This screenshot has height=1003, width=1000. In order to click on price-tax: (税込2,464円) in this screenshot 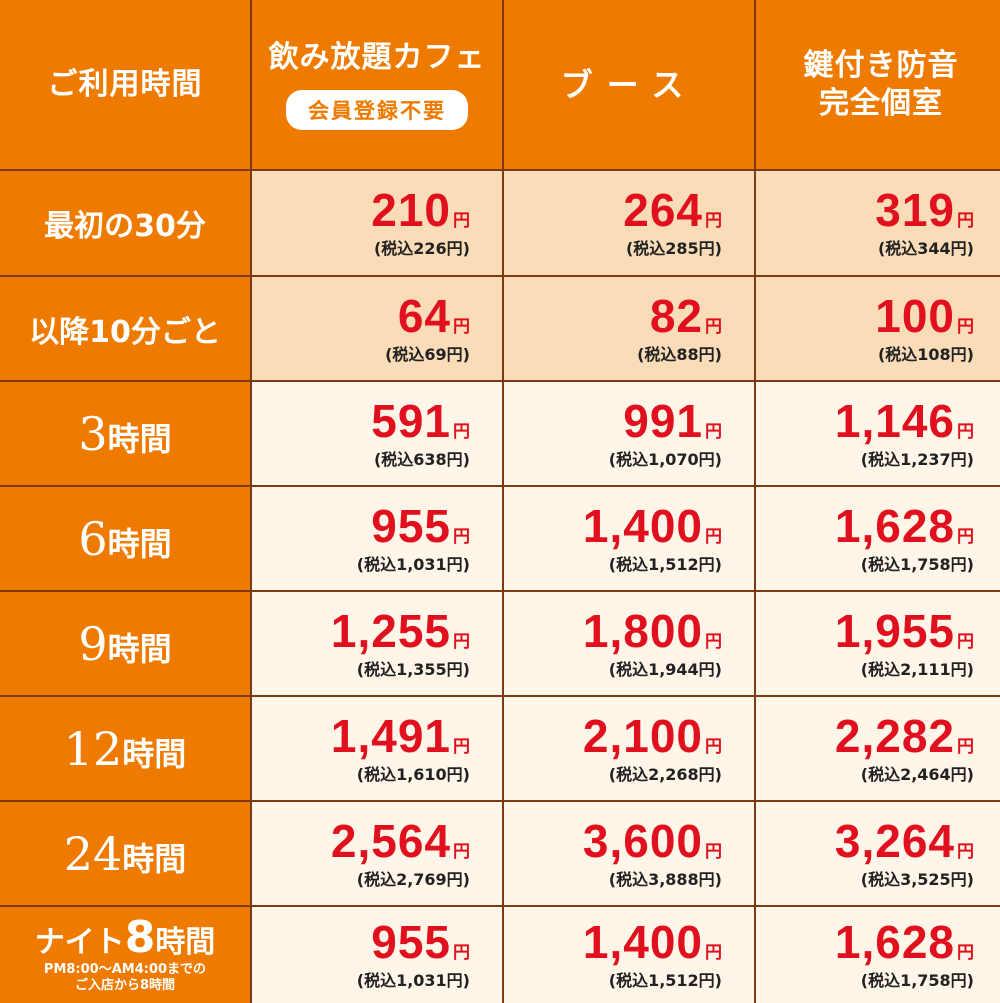, I will do `click(917, 774)`.